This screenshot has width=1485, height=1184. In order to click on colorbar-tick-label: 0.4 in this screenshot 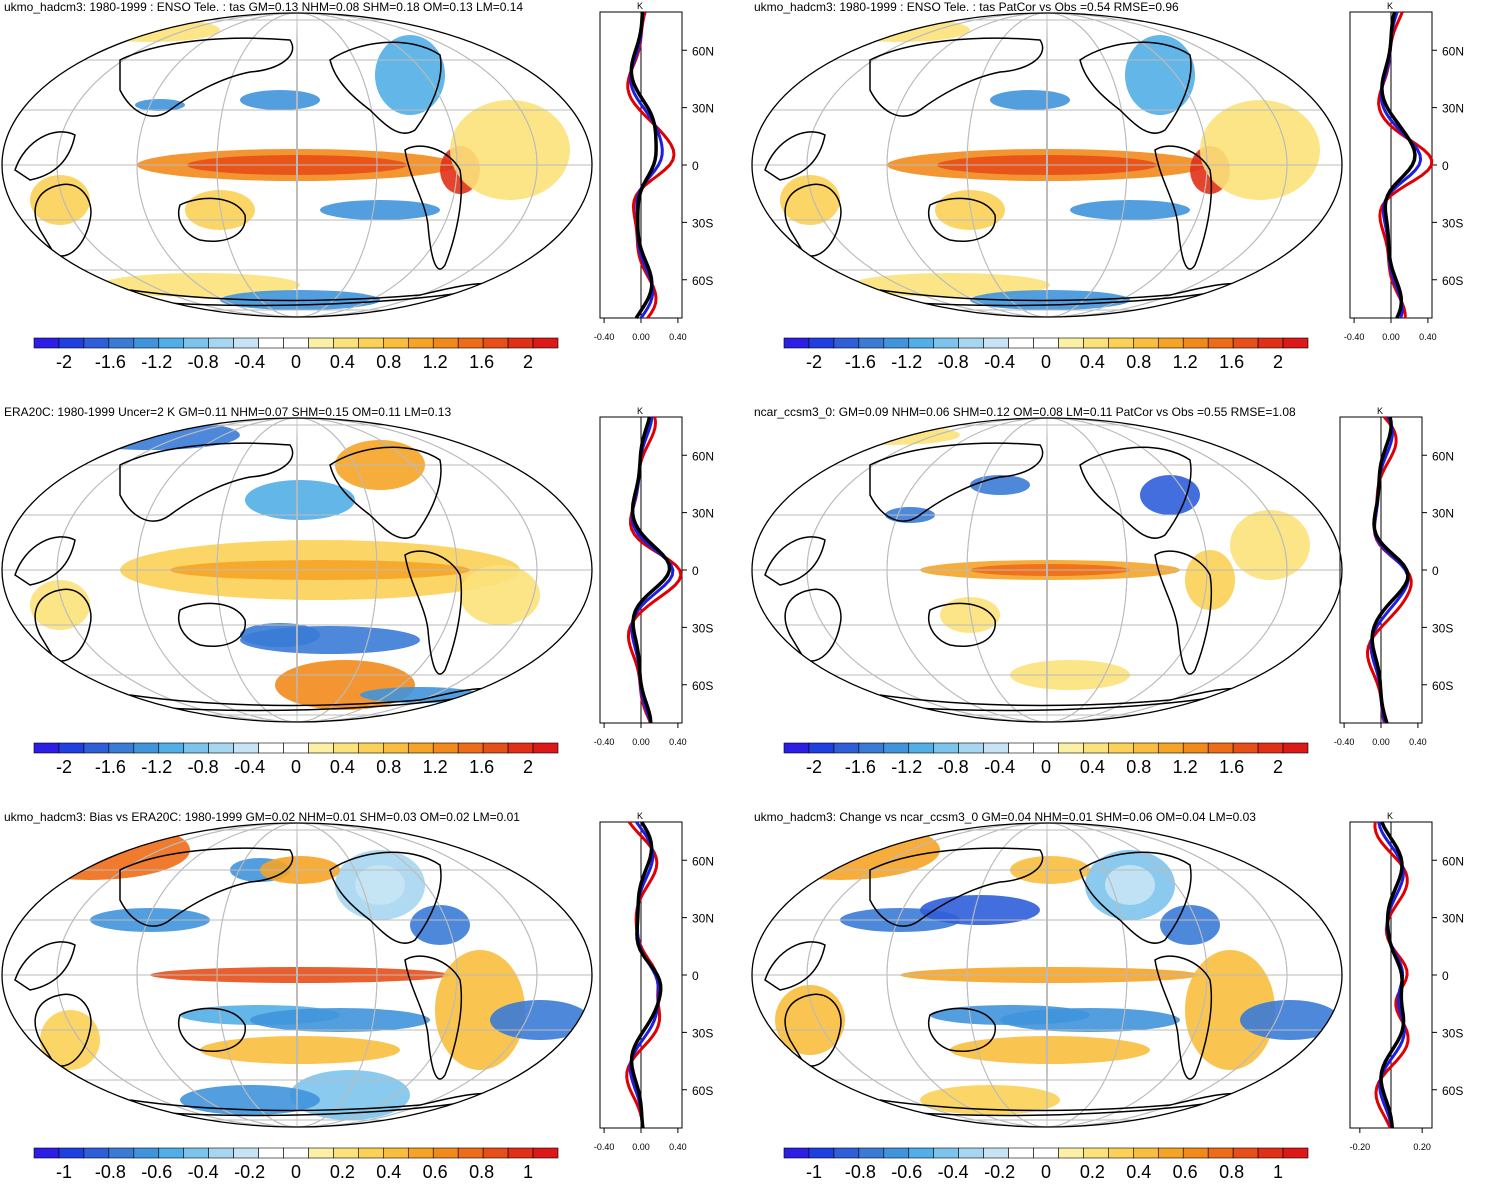, I will do `click(342, 767)`.